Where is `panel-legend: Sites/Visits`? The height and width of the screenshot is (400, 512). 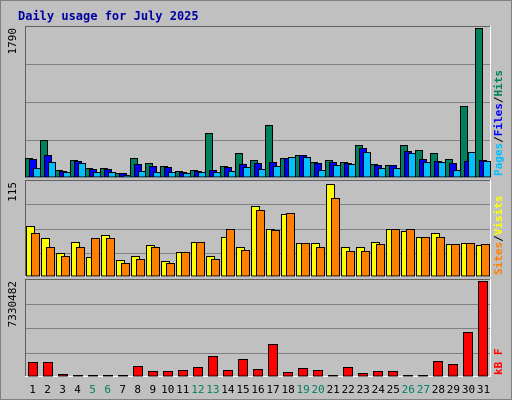
panel-legend: Sites/Visits is located at coordinates (498, 236).